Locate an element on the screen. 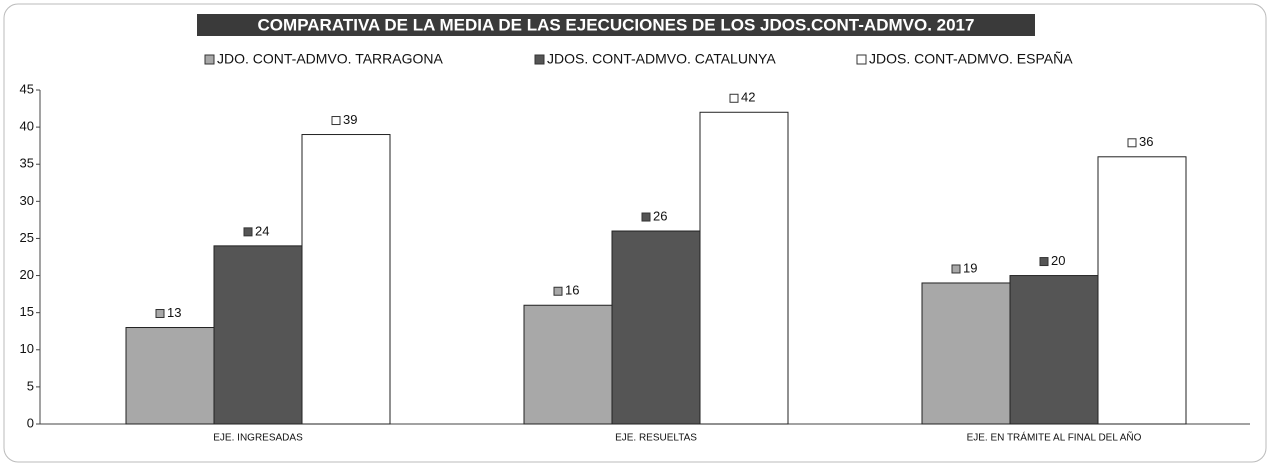 This screenshot has width=1271, height=468. y-tick-label: 40 is located at coordinates (27, 126).